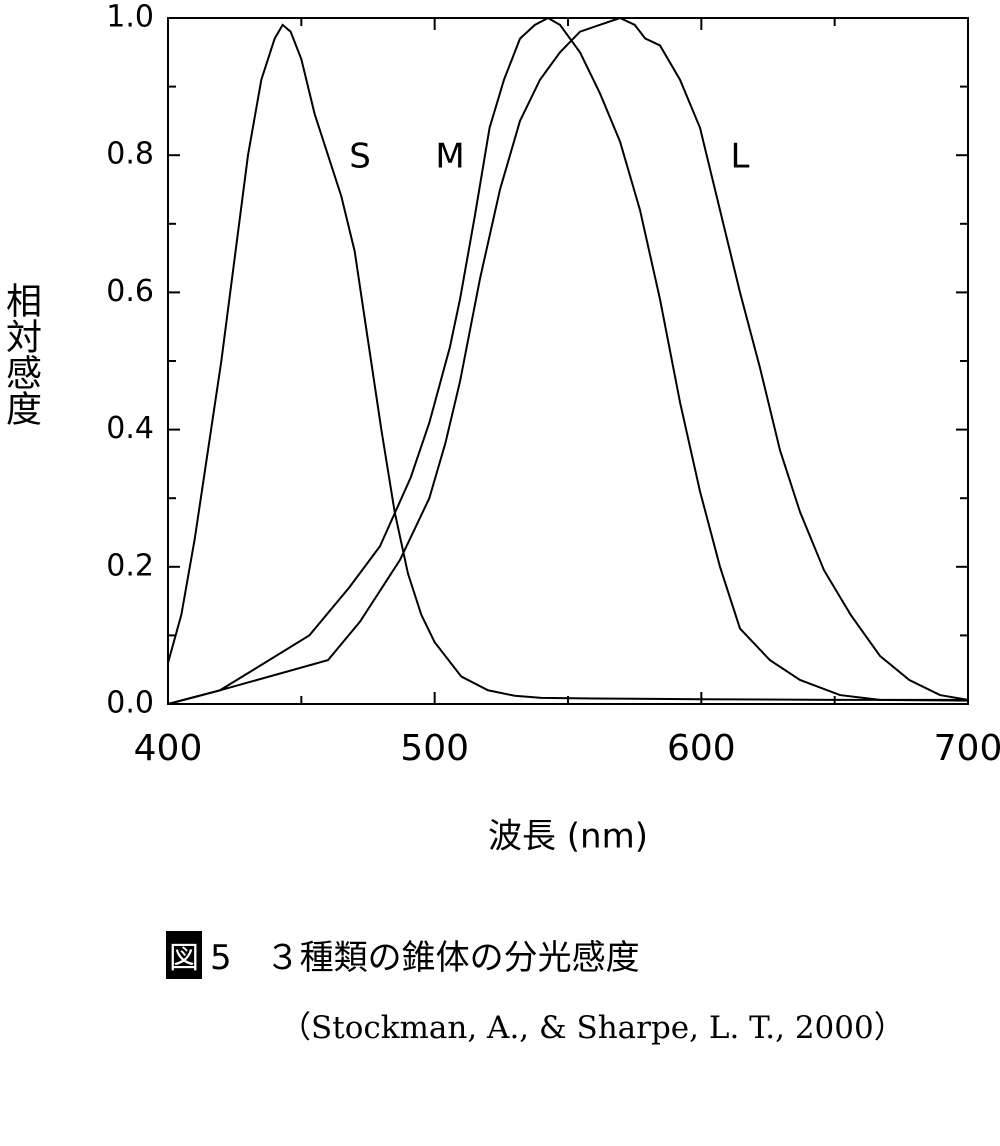  What do you see at coordinates (184, 954) in the screenshot?
I see `figure-label: 図` at bounding box center [184, 954].